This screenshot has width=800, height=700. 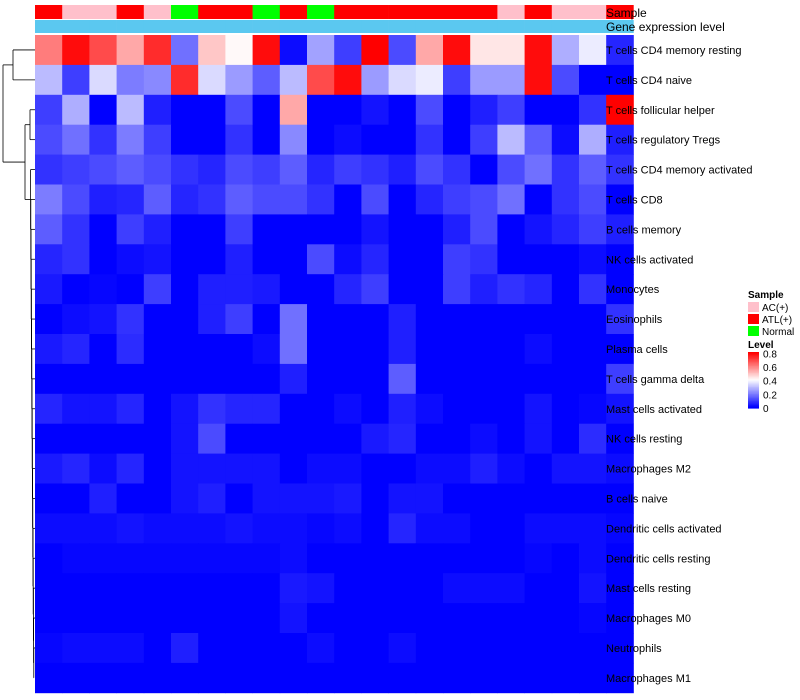 I want to click on row-label: Mast cells resting, so click(x=648, y=589).